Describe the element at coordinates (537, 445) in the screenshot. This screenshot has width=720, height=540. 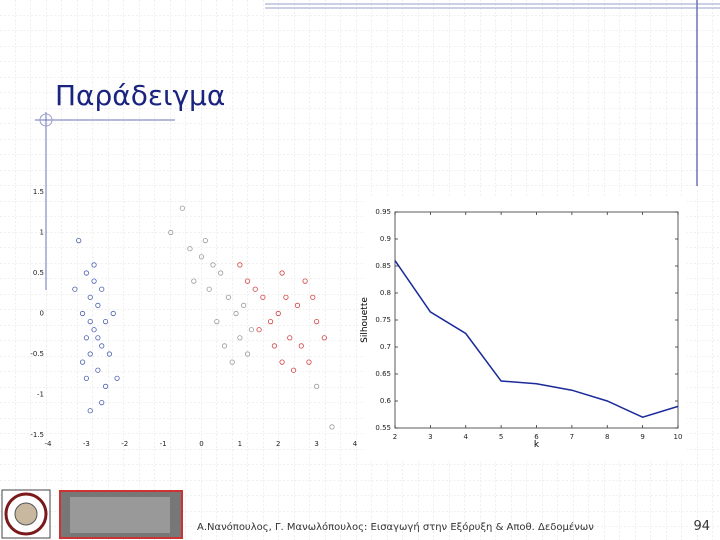
I see `x-axis-label: k` at that location.